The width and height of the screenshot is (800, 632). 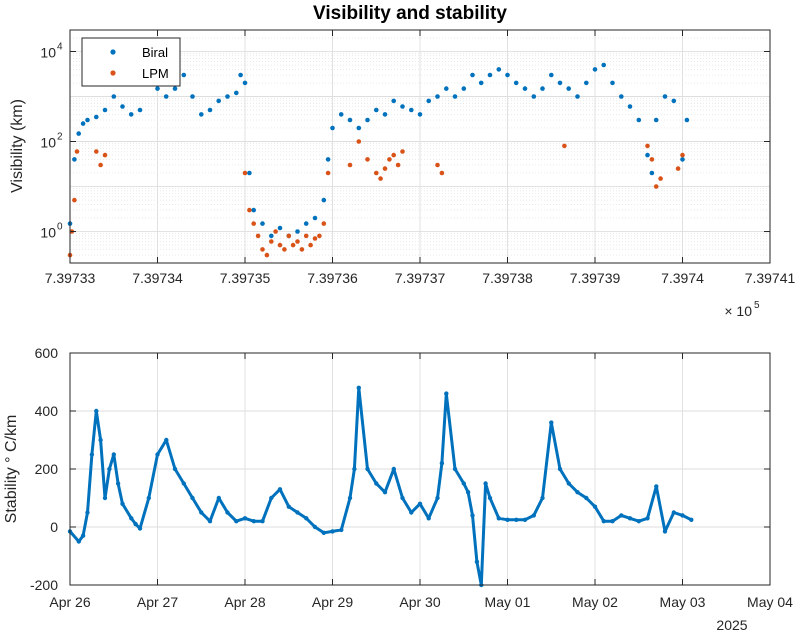 I want to click on x-tick-label: May 01, so click(x=508, y=602).